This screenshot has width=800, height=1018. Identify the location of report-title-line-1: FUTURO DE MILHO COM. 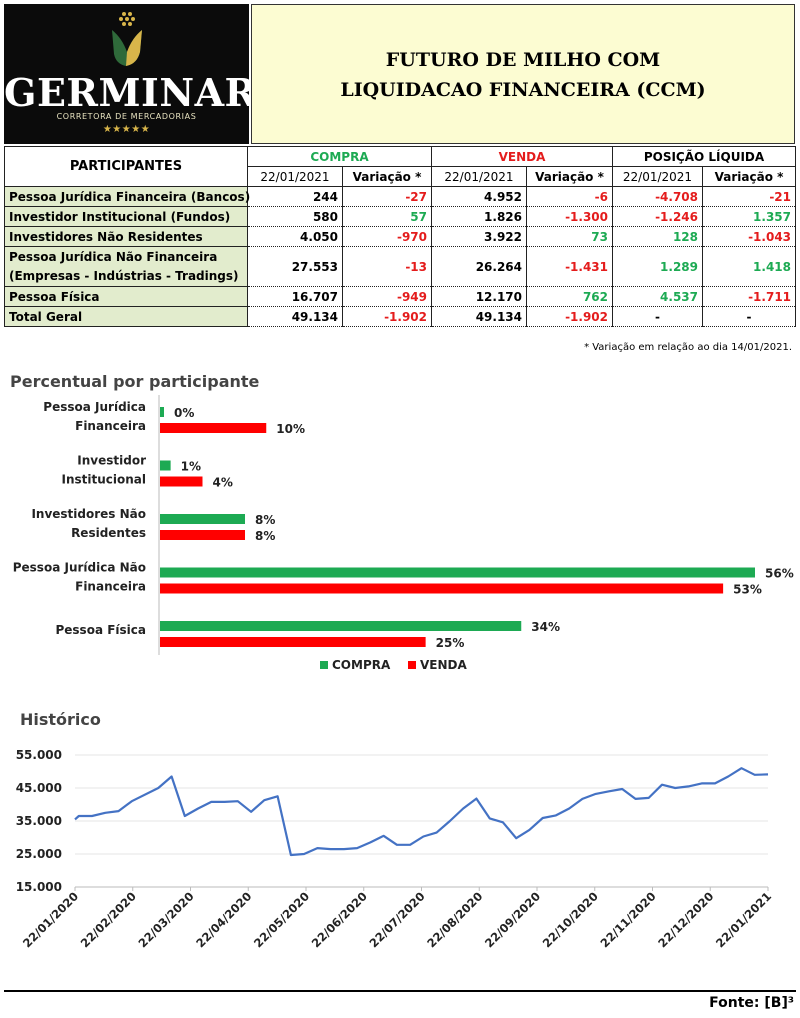
(523, 60).